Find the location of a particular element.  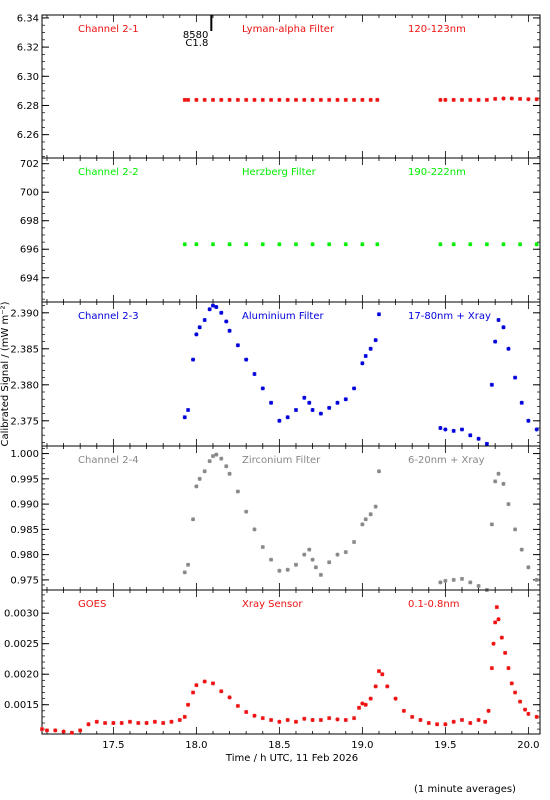

y-tick-label: 2.380 is located at coordinates (24, 385).